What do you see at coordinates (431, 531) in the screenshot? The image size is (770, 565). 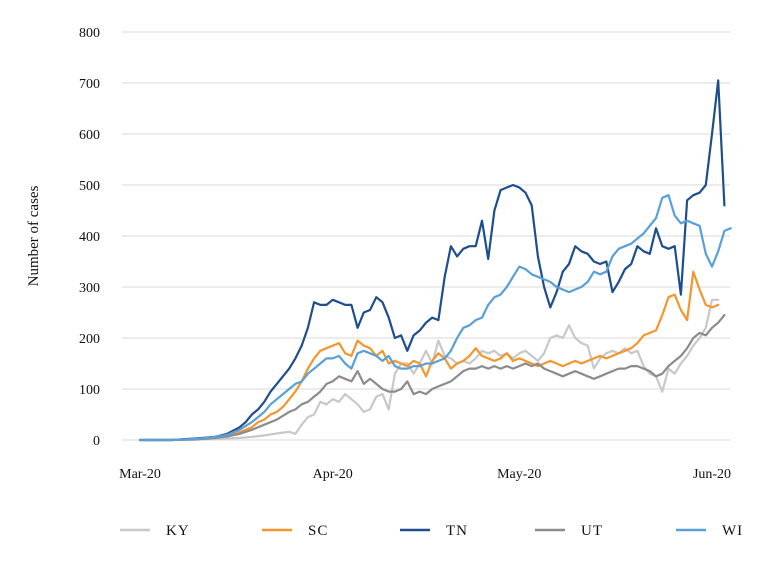 I see `legend: KY SC TN UT WI` at bounding box center [431, 531].